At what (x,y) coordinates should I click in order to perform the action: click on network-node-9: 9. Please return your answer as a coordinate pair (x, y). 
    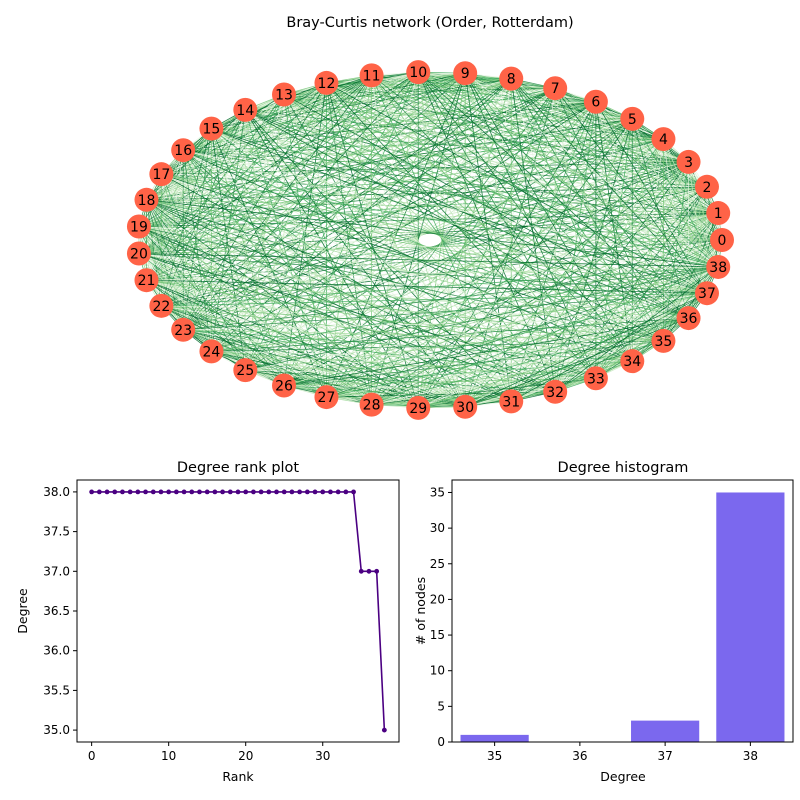
    Looking at the image, I should click on (465, 73).